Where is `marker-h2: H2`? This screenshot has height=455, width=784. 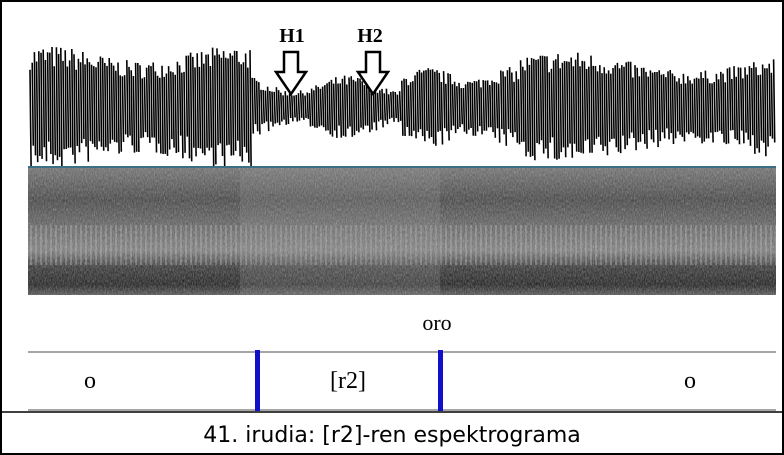
marker-h2: H2 is located at coordinates (373, 61).